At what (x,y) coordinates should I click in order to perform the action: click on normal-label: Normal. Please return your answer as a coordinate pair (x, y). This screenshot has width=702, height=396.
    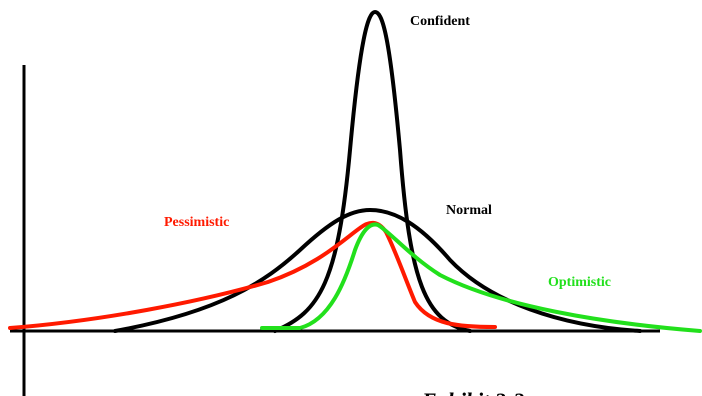
    Looking at the image, I should click on (469, 210).